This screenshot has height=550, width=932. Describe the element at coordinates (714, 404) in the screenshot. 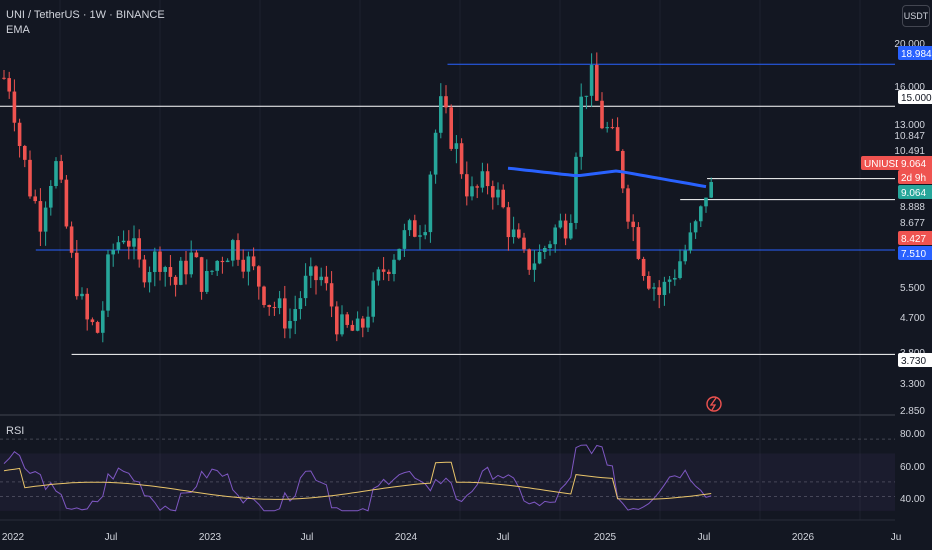

I see `alert-icon` at that location.